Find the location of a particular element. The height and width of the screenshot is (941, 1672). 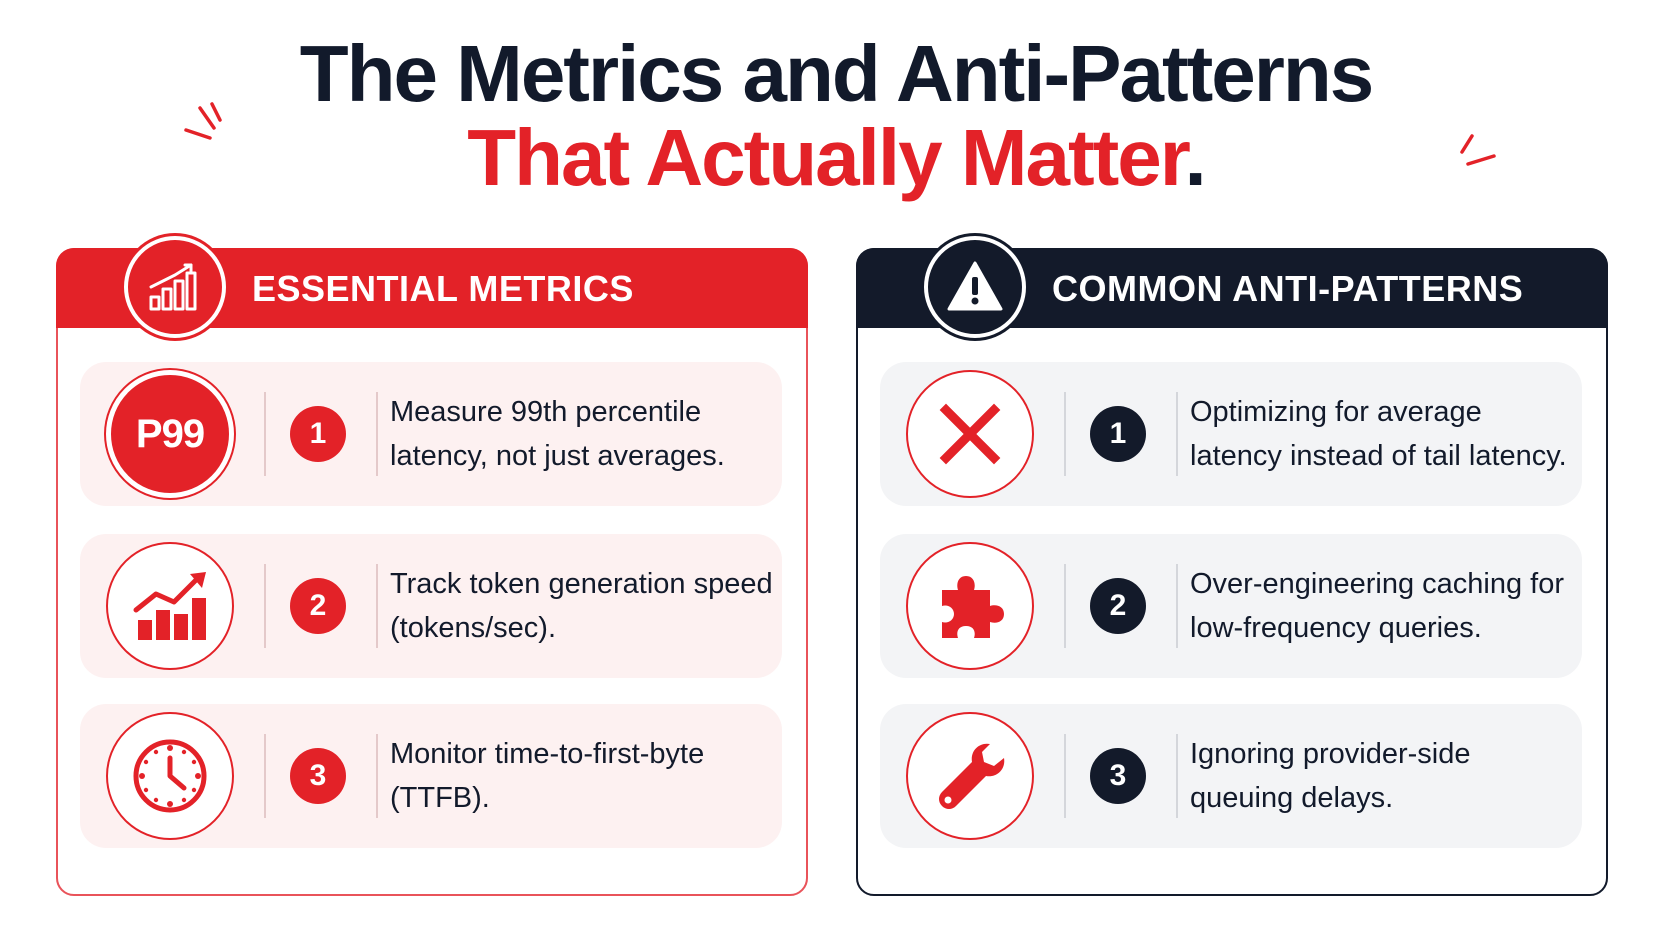

trending-up-chart-icon is located at coordinates (170, 606).